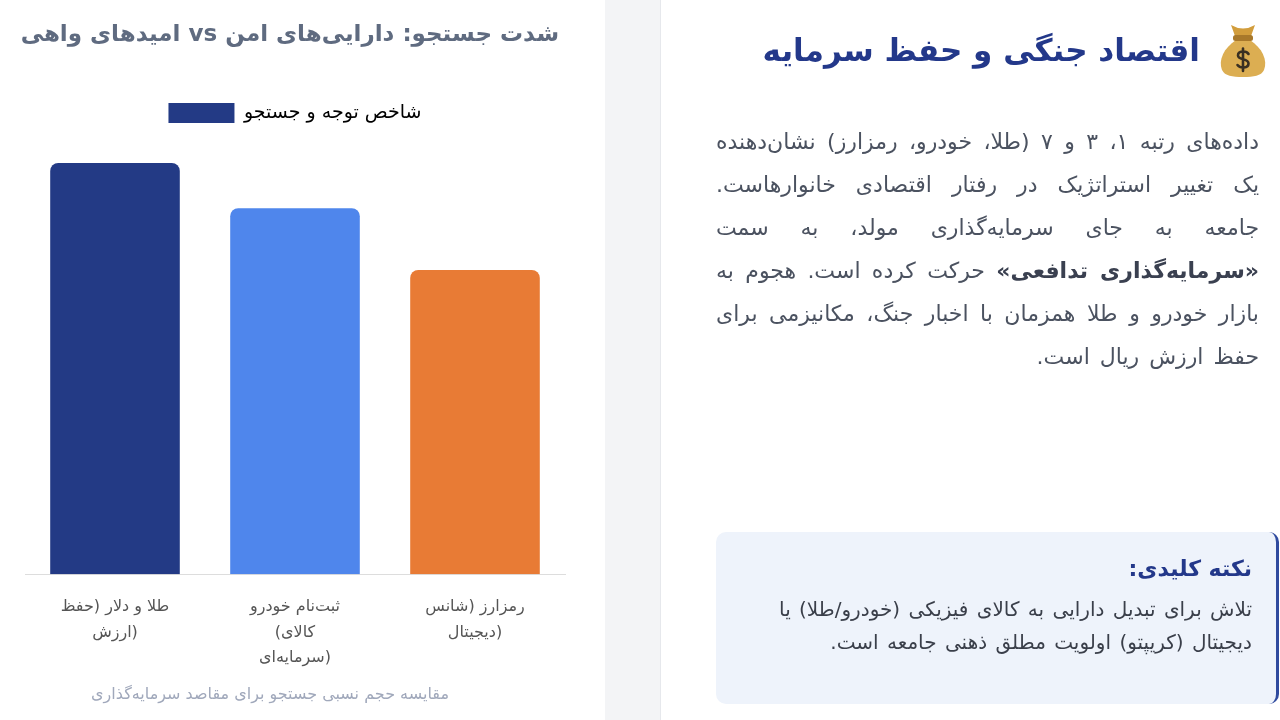  Describe the element at coordinates (294, 632) in the screenshot. I see `x-tick-label: ثبت‌نام خودرو (کالای سرمایه‌ای)` at that location.